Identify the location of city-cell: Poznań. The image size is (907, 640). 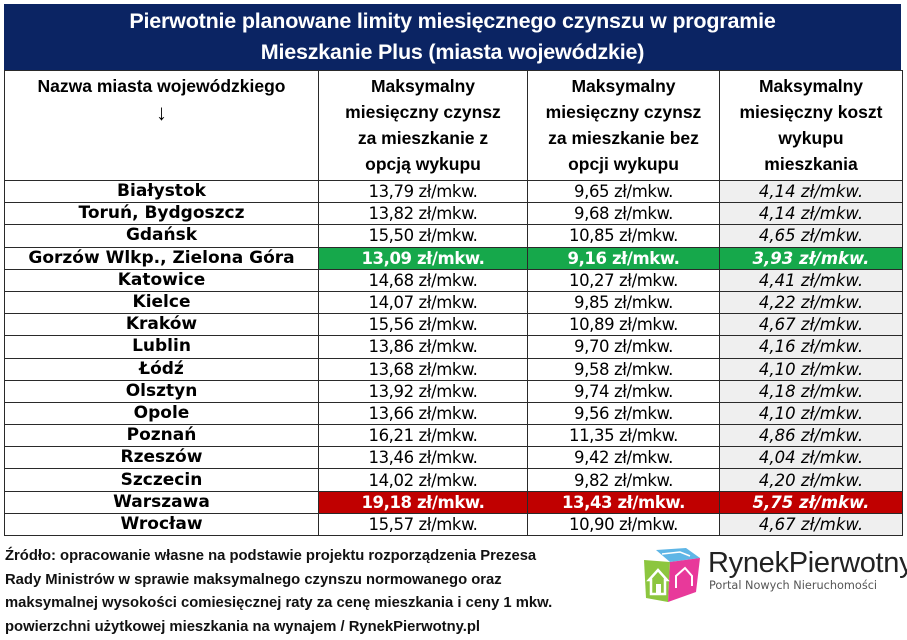
(161, 436).